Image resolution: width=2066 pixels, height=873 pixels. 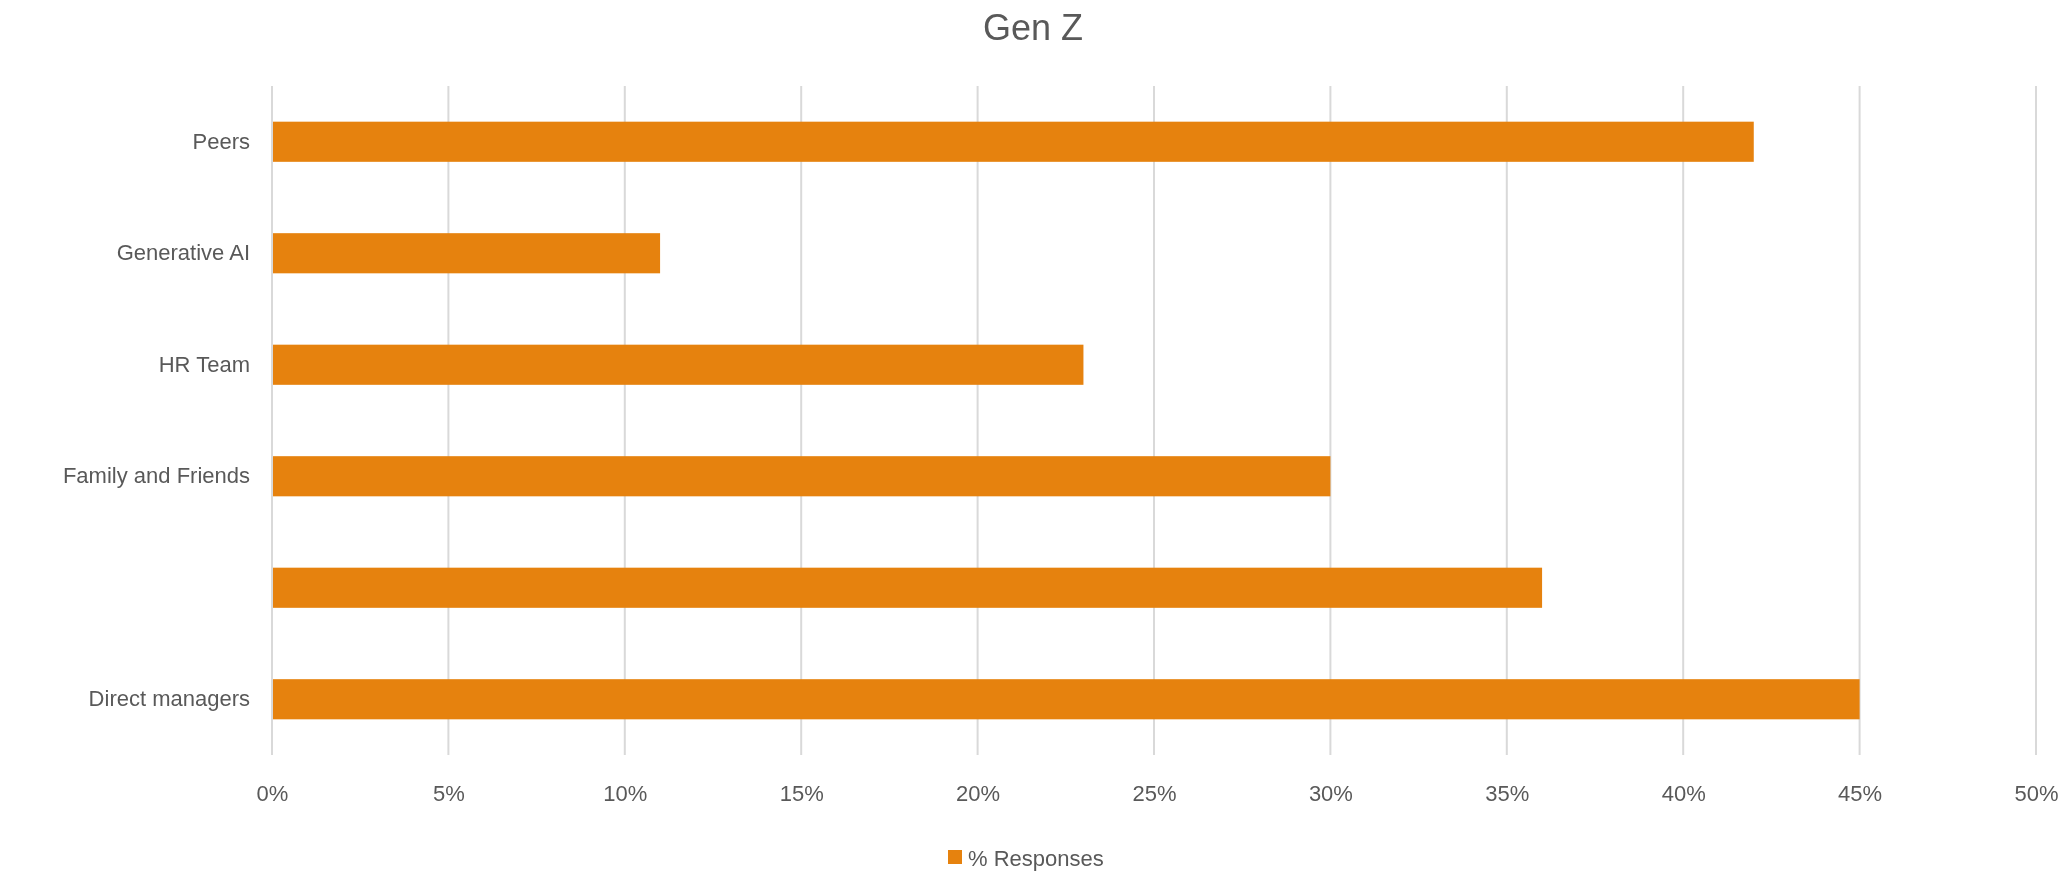 I want to click on legend-label: % Responses, so click(x=1036, y=858).